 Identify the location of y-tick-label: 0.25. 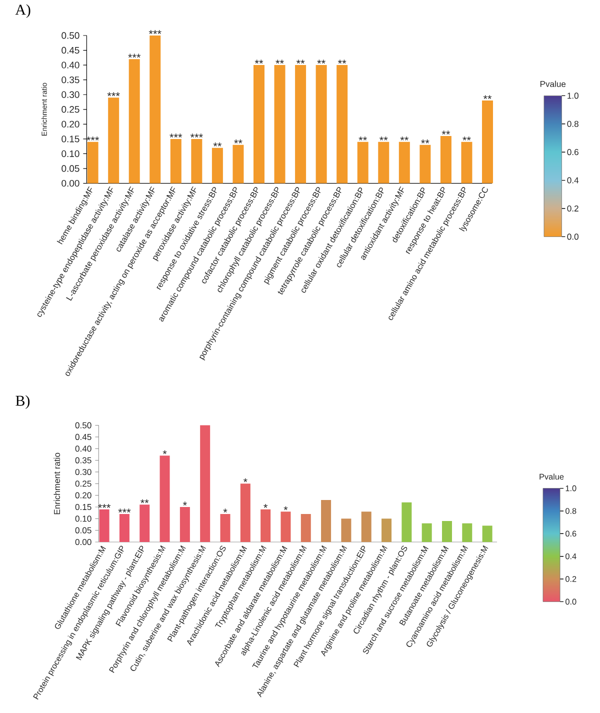
(71, 109).